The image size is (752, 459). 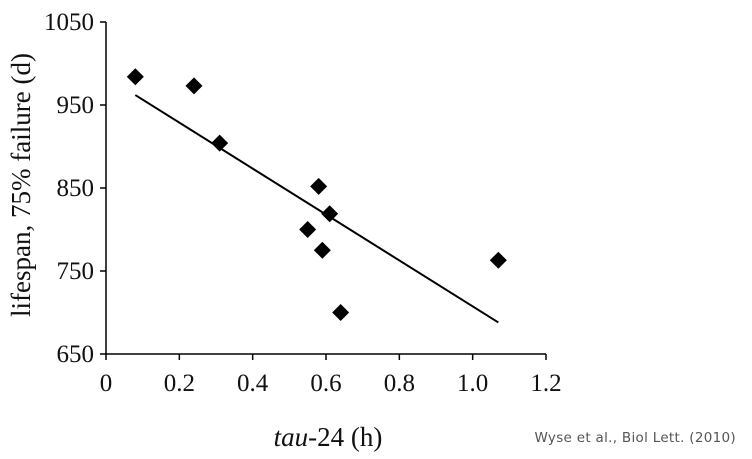 What do you see at coordinates (106, 383) in the screenshot?
I see `x-tick-label: 0` at bounding box center [106, 383].